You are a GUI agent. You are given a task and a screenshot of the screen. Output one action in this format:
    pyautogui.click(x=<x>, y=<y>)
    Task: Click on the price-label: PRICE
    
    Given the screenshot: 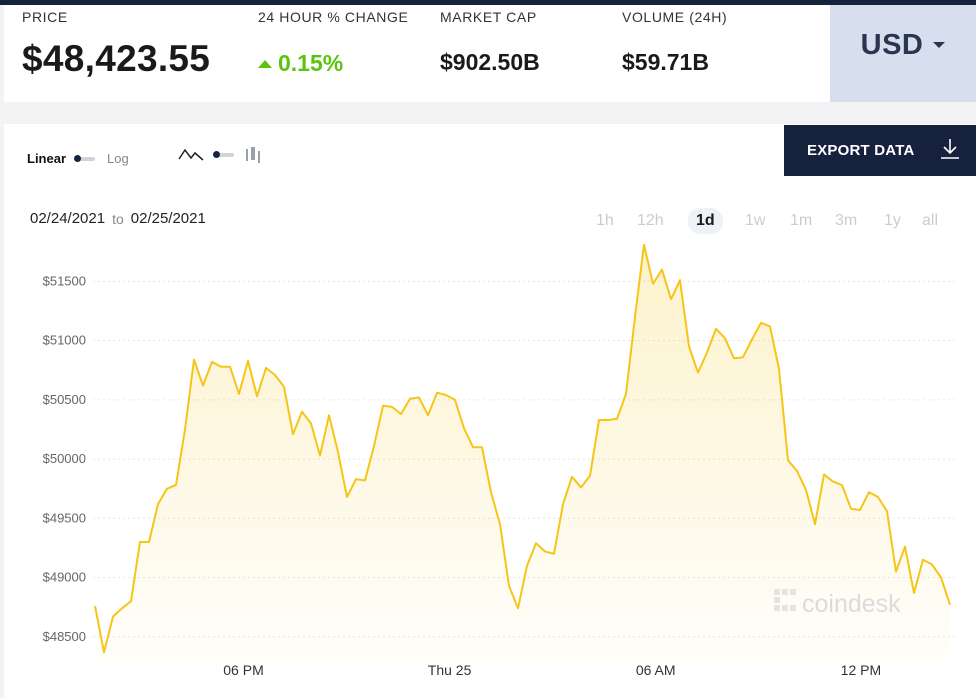 What is the action you would take?
    pyautogui.click(x=45, y=17)
    